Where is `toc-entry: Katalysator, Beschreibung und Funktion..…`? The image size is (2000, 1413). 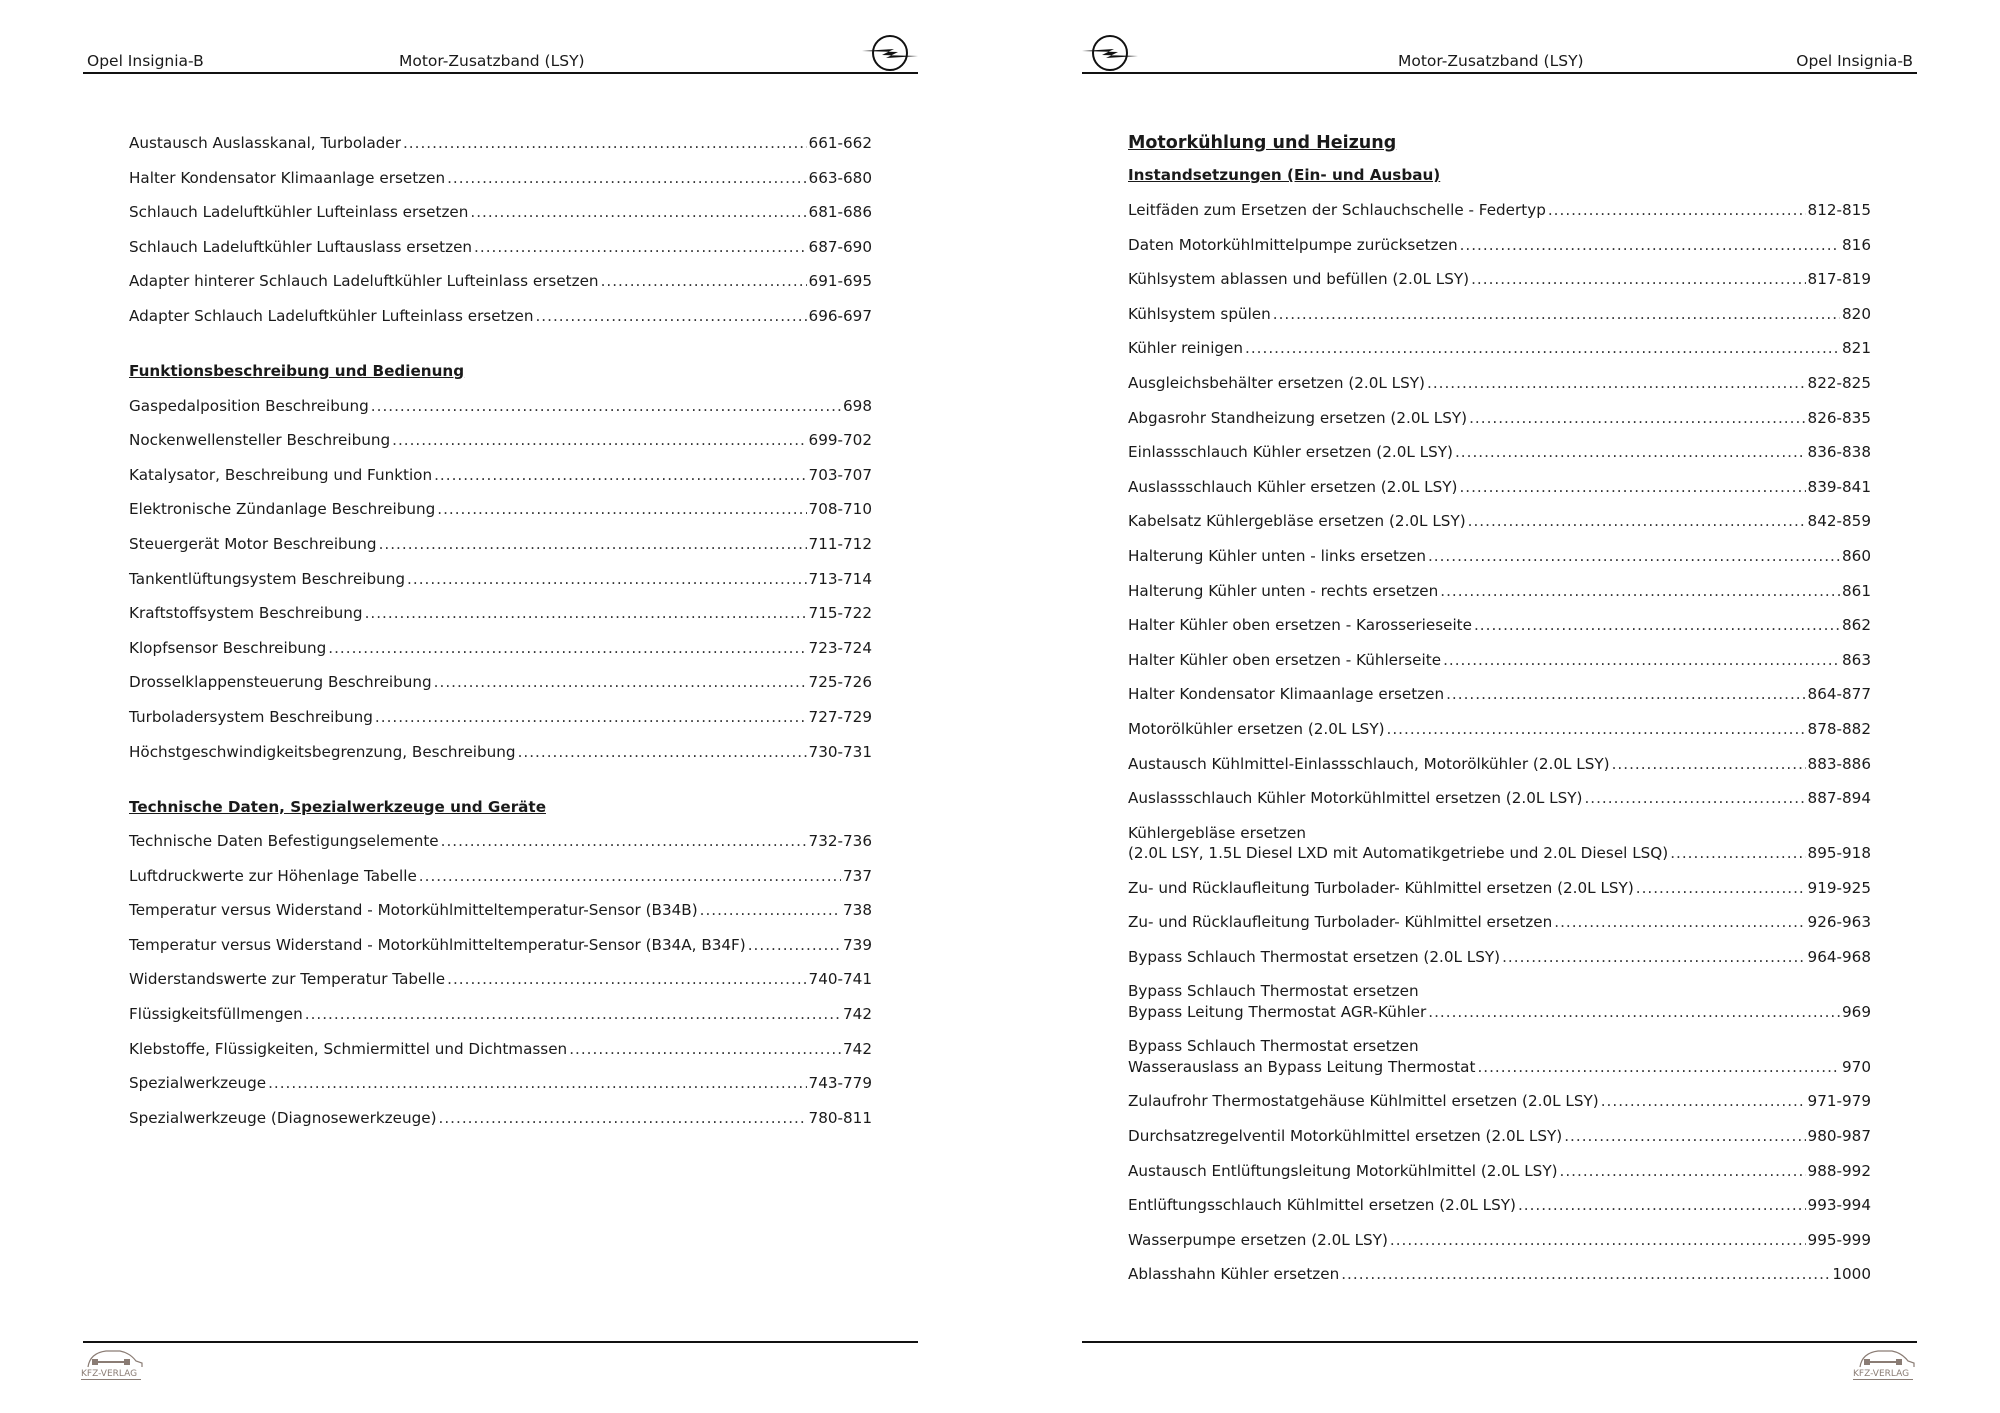
toc-entry: Katalysator, Beschreibung und Funktion..… is located at coordinates (500, 475).